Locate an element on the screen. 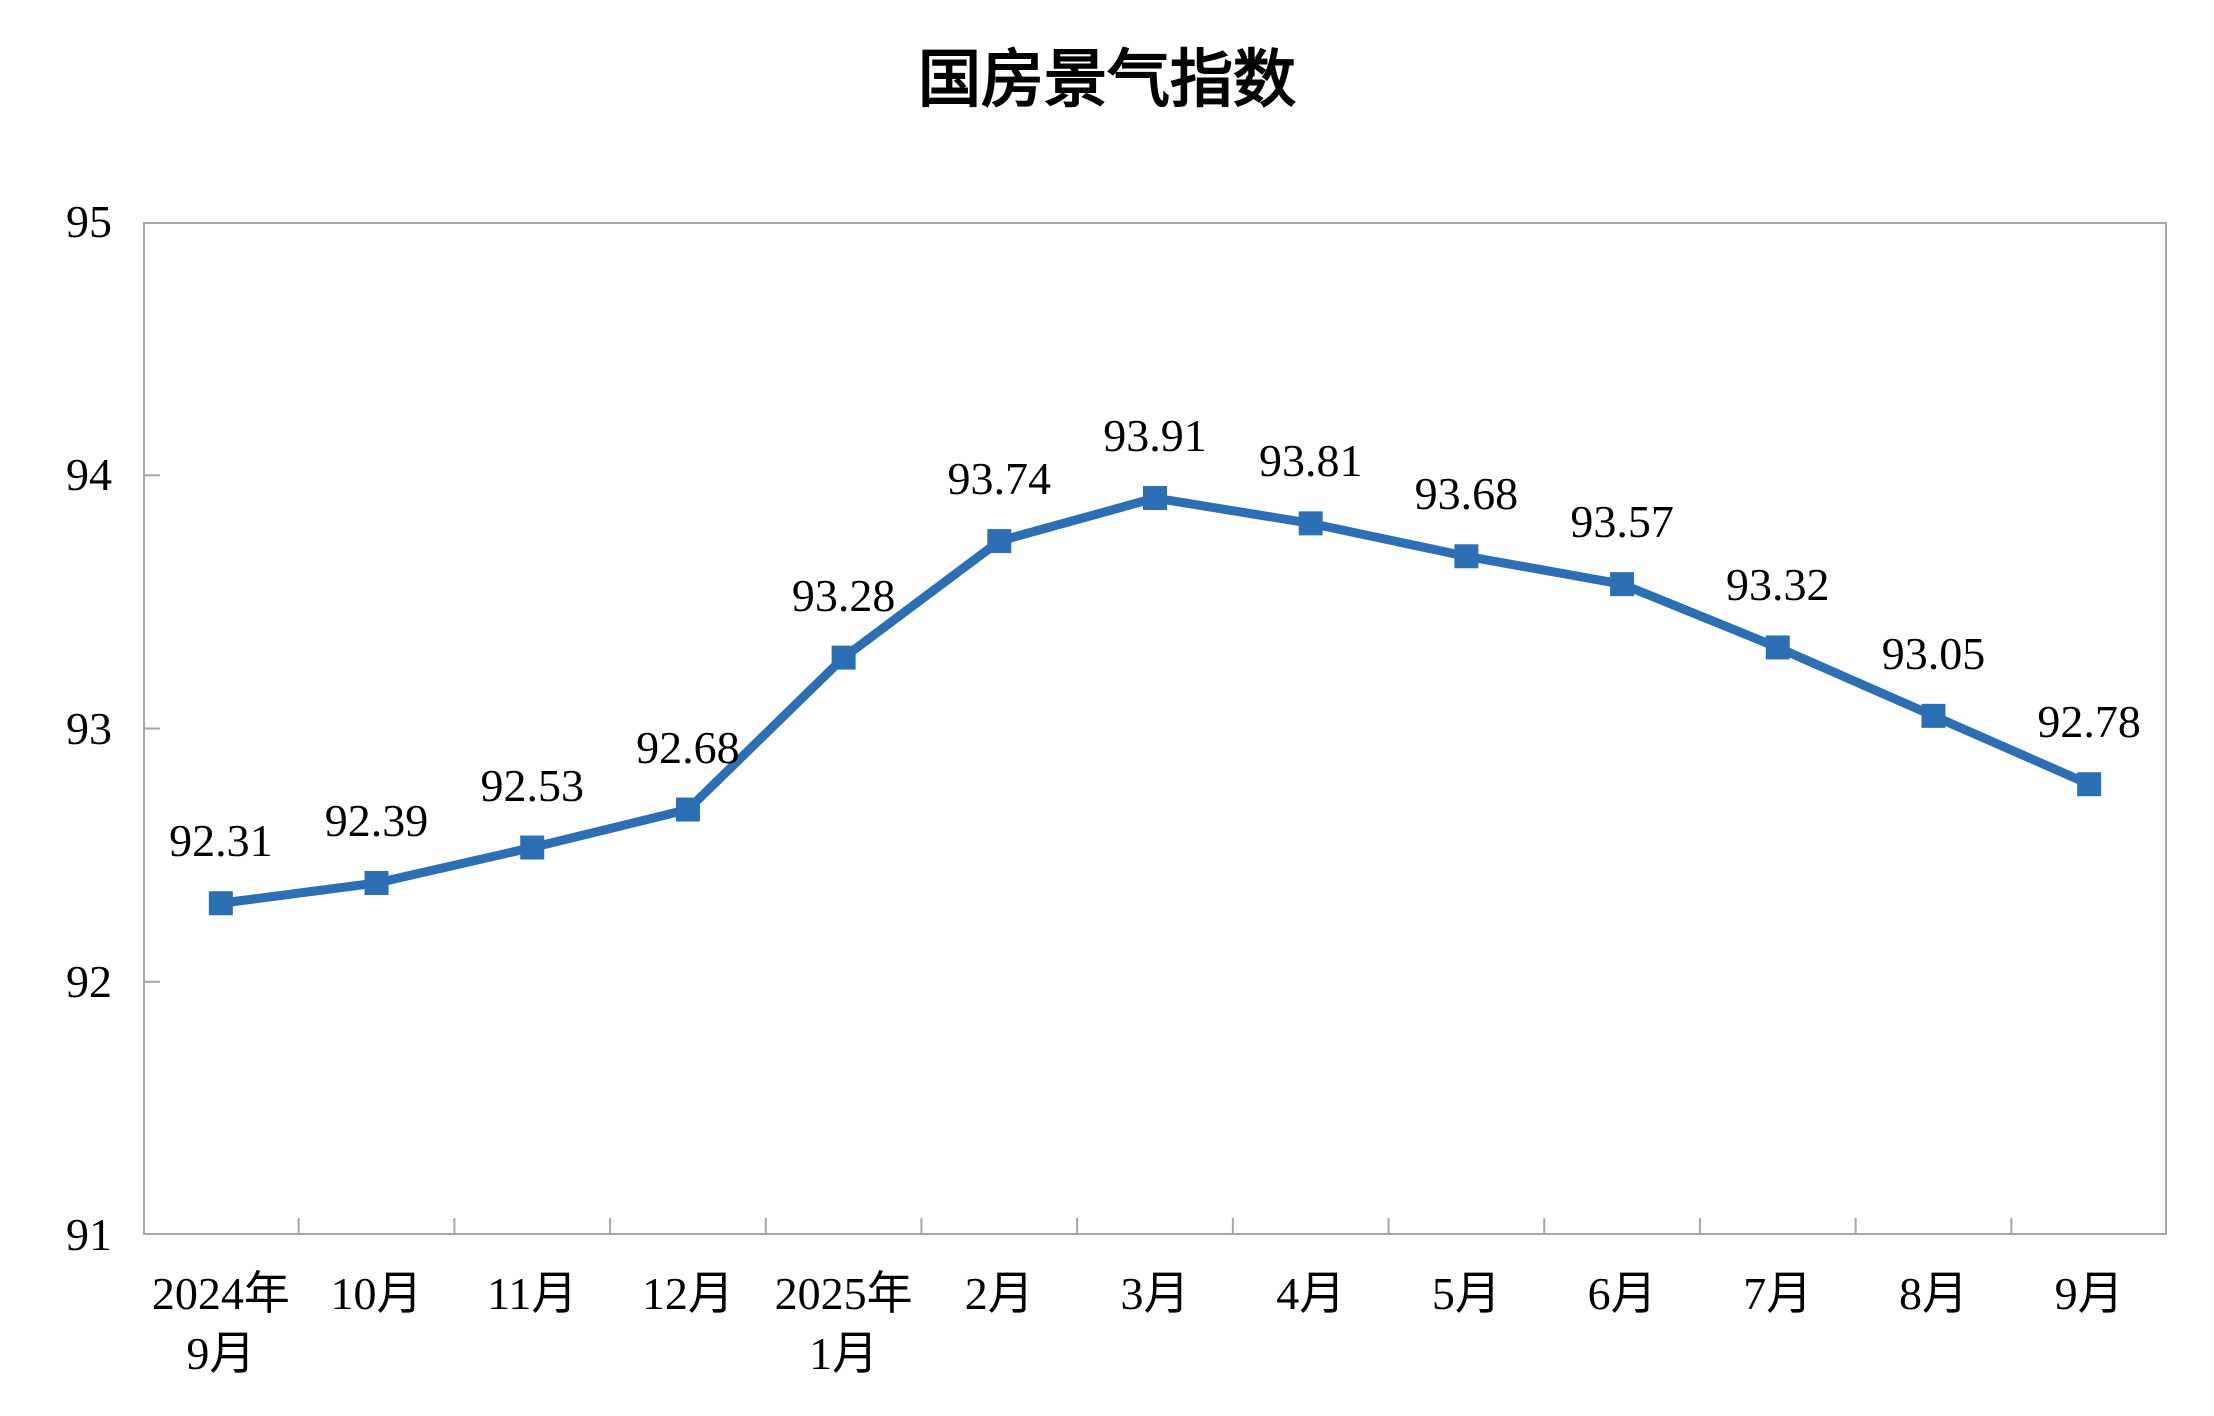  x-axis-tick-label-line: 6月 is located at coordinates (1622, 1293).